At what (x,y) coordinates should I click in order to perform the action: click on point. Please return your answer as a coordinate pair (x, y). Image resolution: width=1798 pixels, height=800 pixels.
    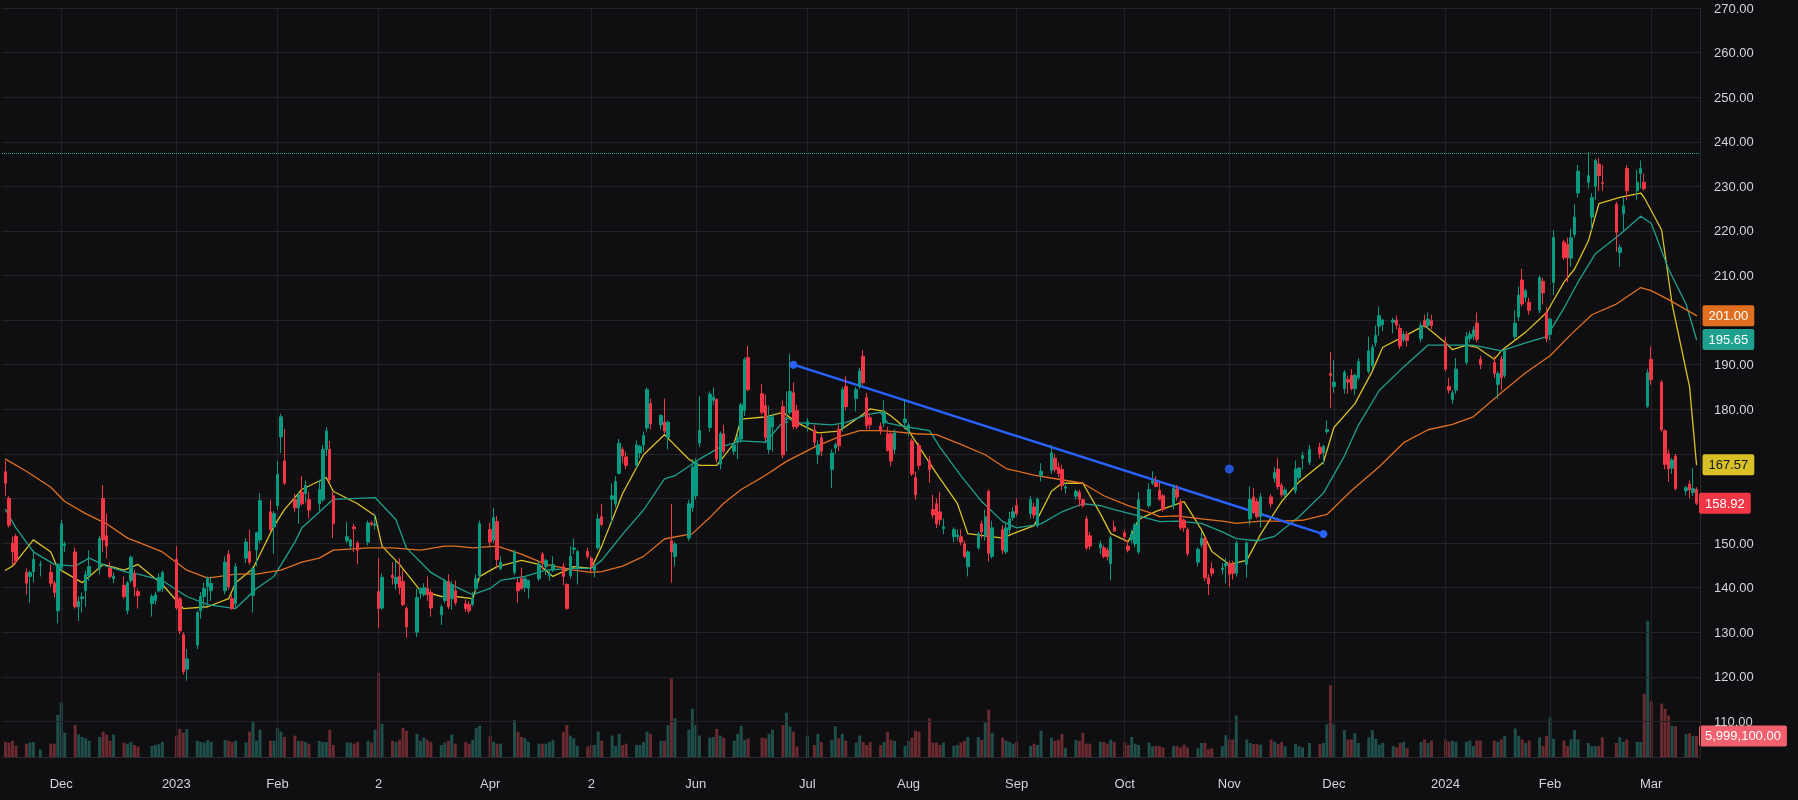
    Looking at the image, I should click on (1229, 469).